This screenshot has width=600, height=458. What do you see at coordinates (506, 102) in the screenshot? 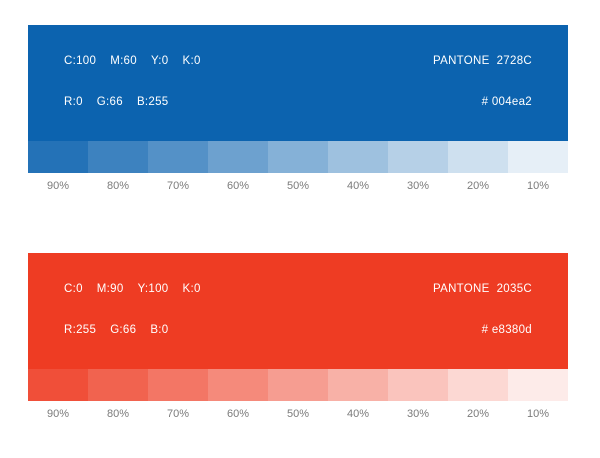
I see `hex-code: # 004ea2` at bounding box center [506, 102].